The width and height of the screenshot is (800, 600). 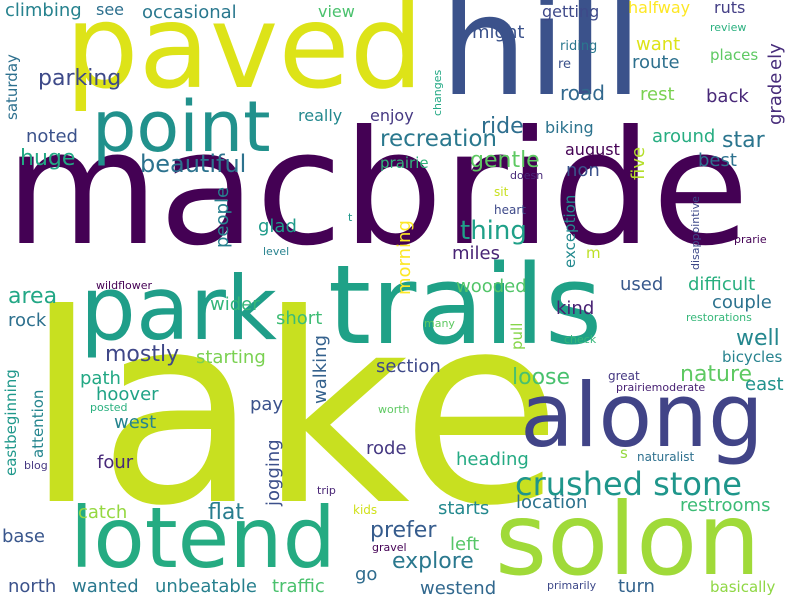 What do you see at coordinates (267, 404) in the screenshot?
I see `word-pay: pay` at bounding box center [267, 404].